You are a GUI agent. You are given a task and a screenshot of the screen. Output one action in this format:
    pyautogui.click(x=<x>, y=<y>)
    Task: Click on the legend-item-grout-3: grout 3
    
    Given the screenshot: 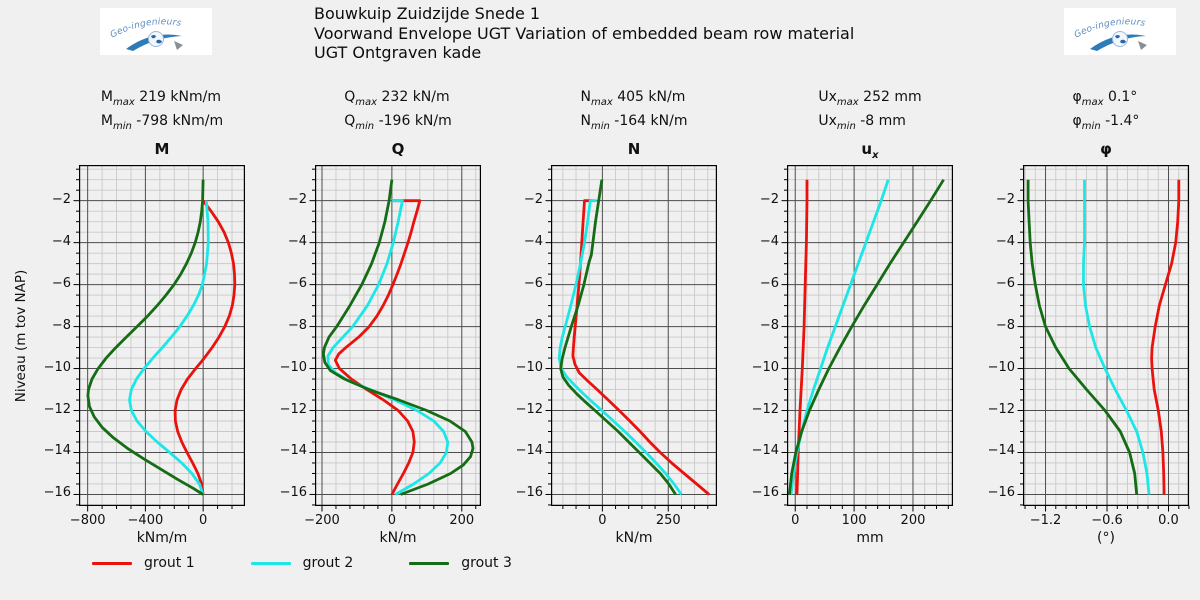 What is the action you would take?
    pyautogui.click(x=460, y=563)
    